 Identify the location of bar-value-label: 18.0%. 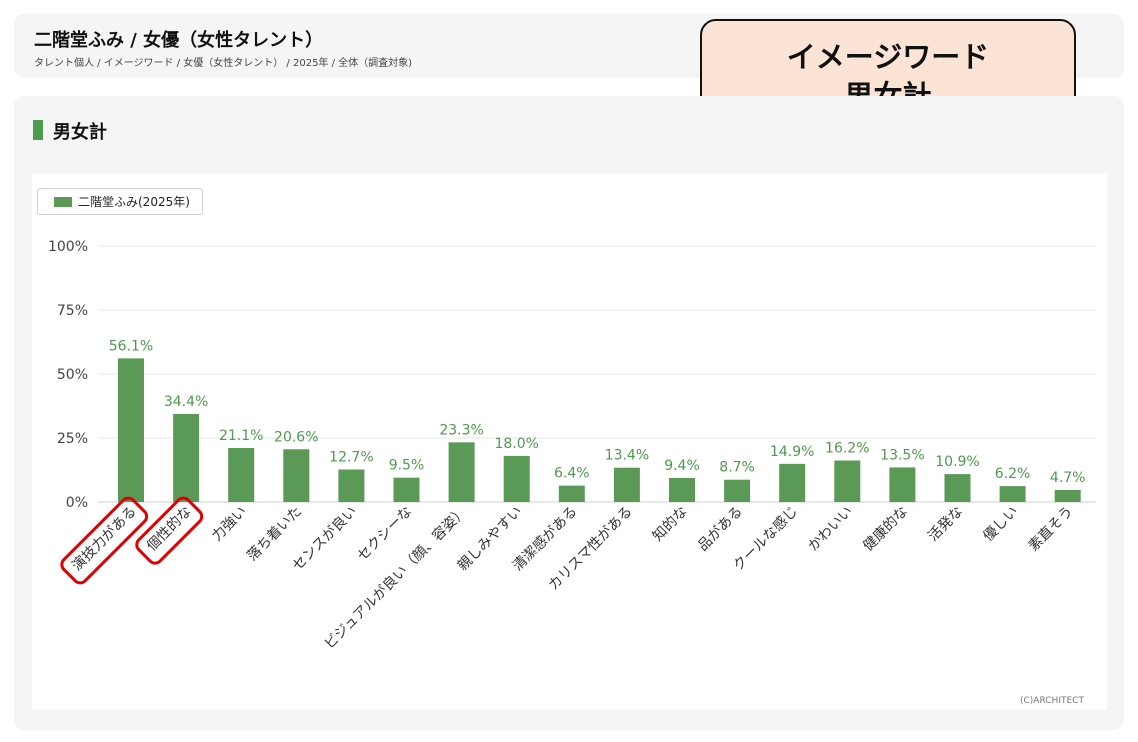
(516, 444).